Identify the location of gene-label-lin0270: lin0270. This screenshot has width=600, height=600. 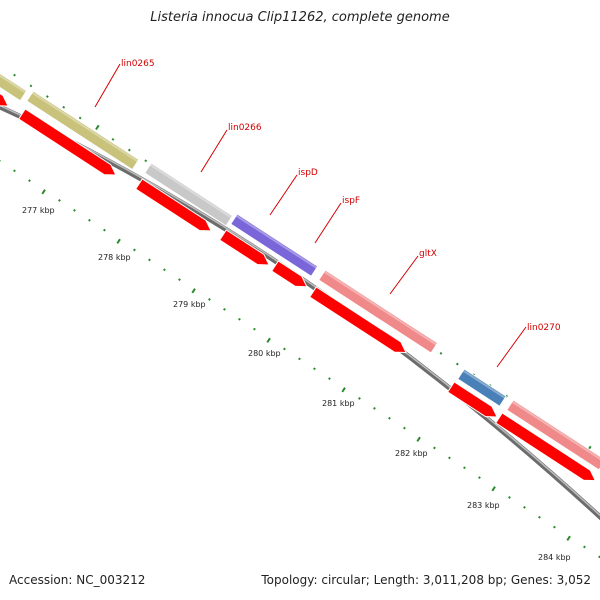
(544, 328).